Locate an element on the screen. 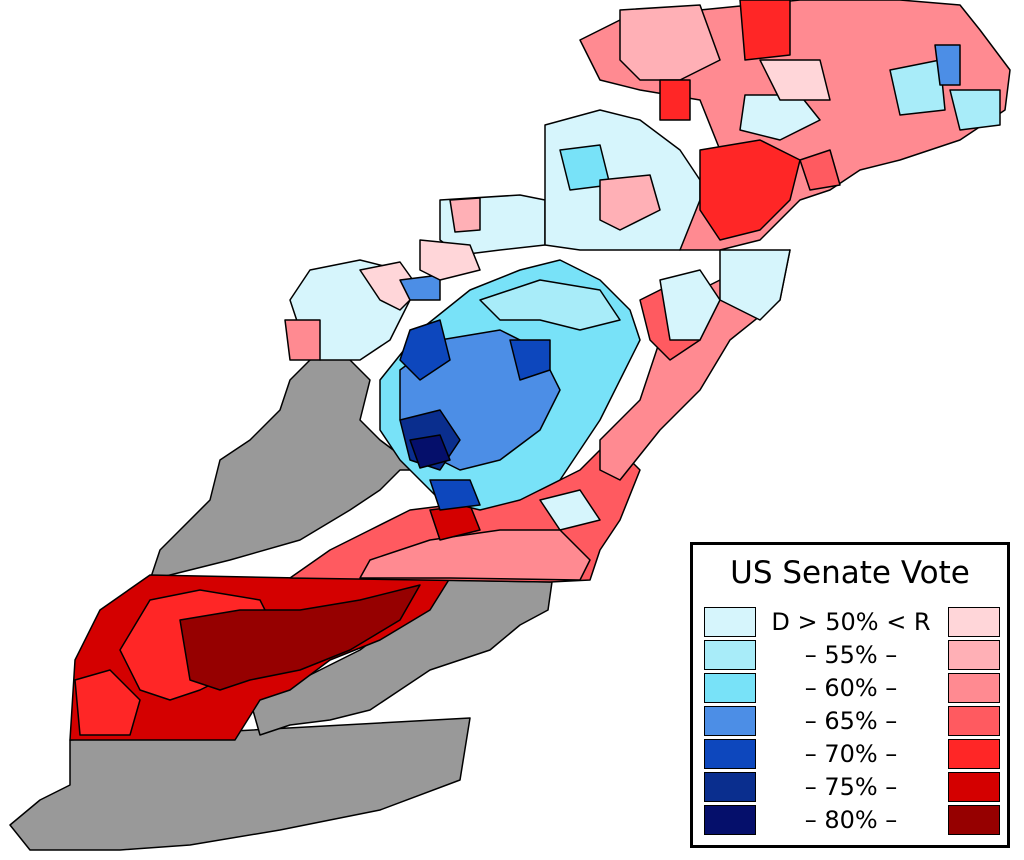 The height and width of the screenshot is (860, 1024). legend-label: D > 50% < R is located at coordinates (851, 622).